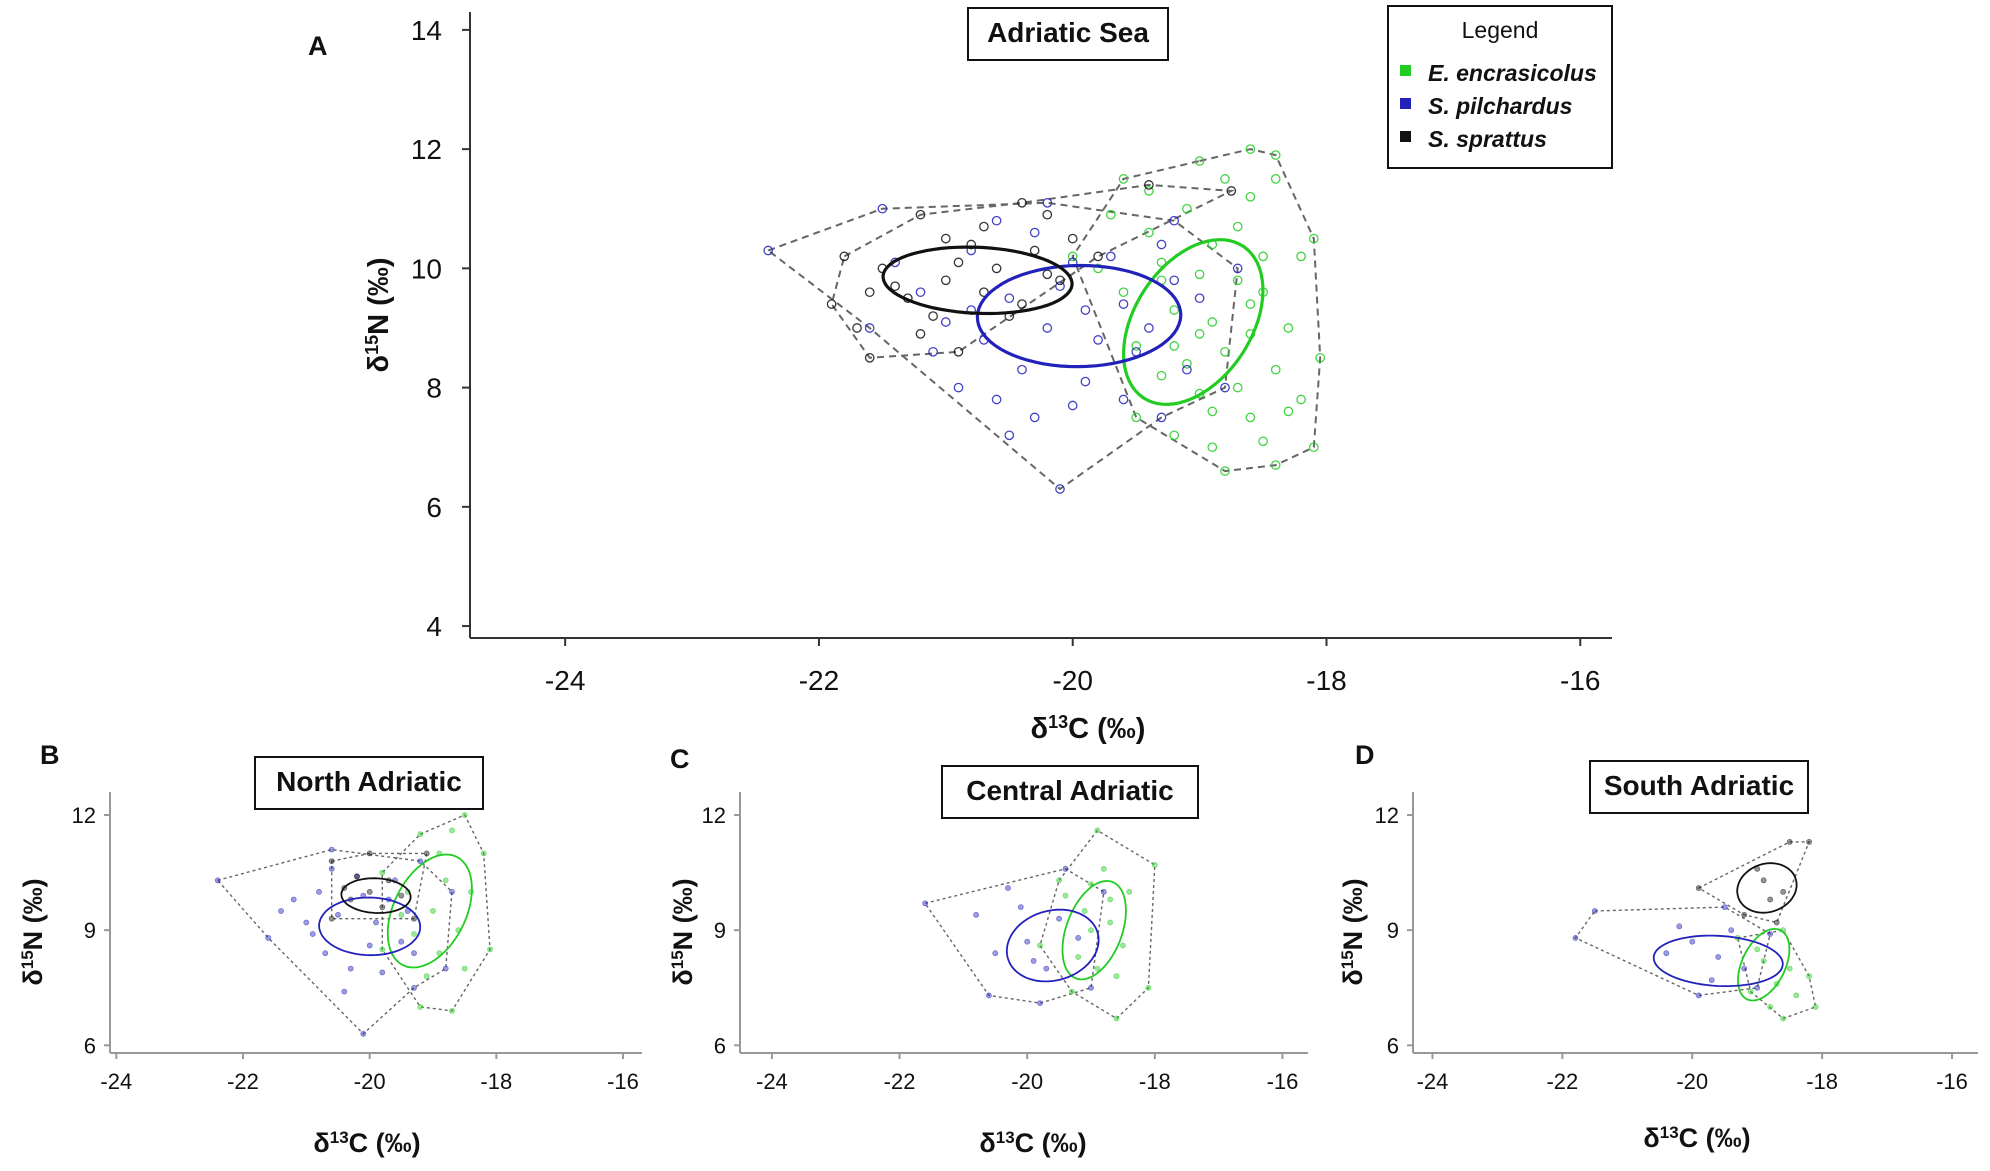 The image size is (1990, 1171). What do you see at coordinates (1754, 882) in the screenshot?
I see `convex-hull-s-sprattus` at bounding box center [1754, 882].